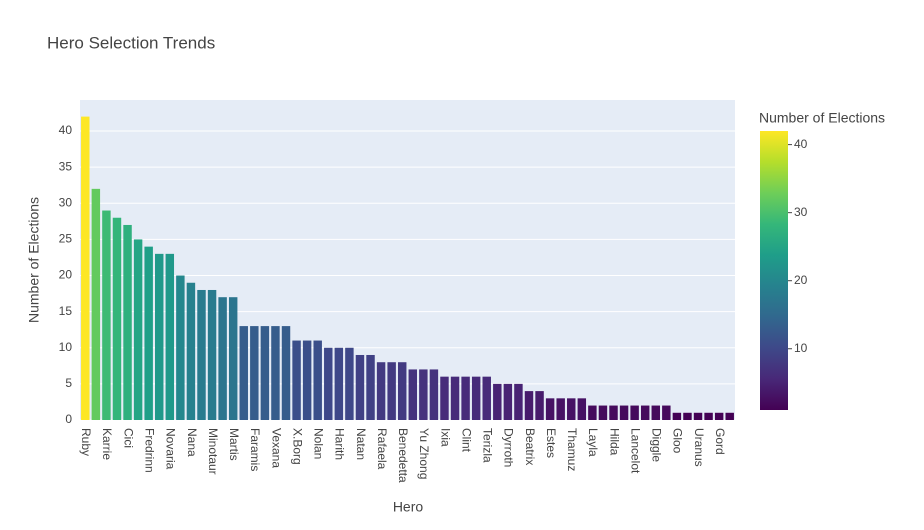 Image resolution: width=924 pixels, height=530 pixels. What do you see at coordinates (801, 280) in the screenshot?
I see `colorbar-tick-label: 20` at bounding box center [801, 280].